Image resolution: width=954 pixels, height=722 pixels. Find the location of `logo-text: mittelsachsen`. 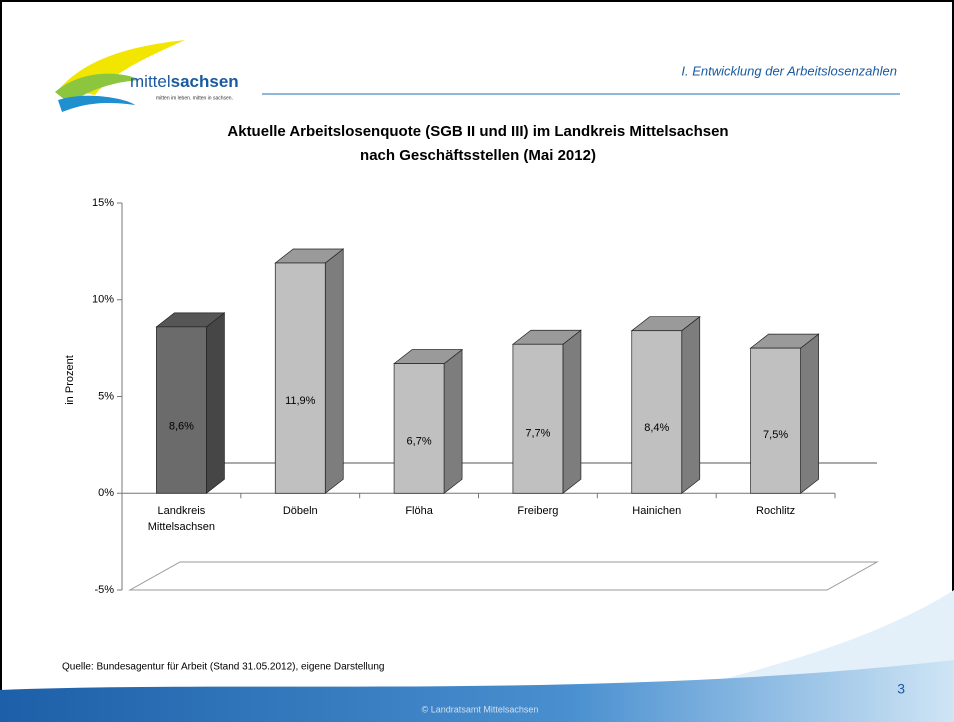

logo-text: mittelsachsen is located at coordinates (184, 81).